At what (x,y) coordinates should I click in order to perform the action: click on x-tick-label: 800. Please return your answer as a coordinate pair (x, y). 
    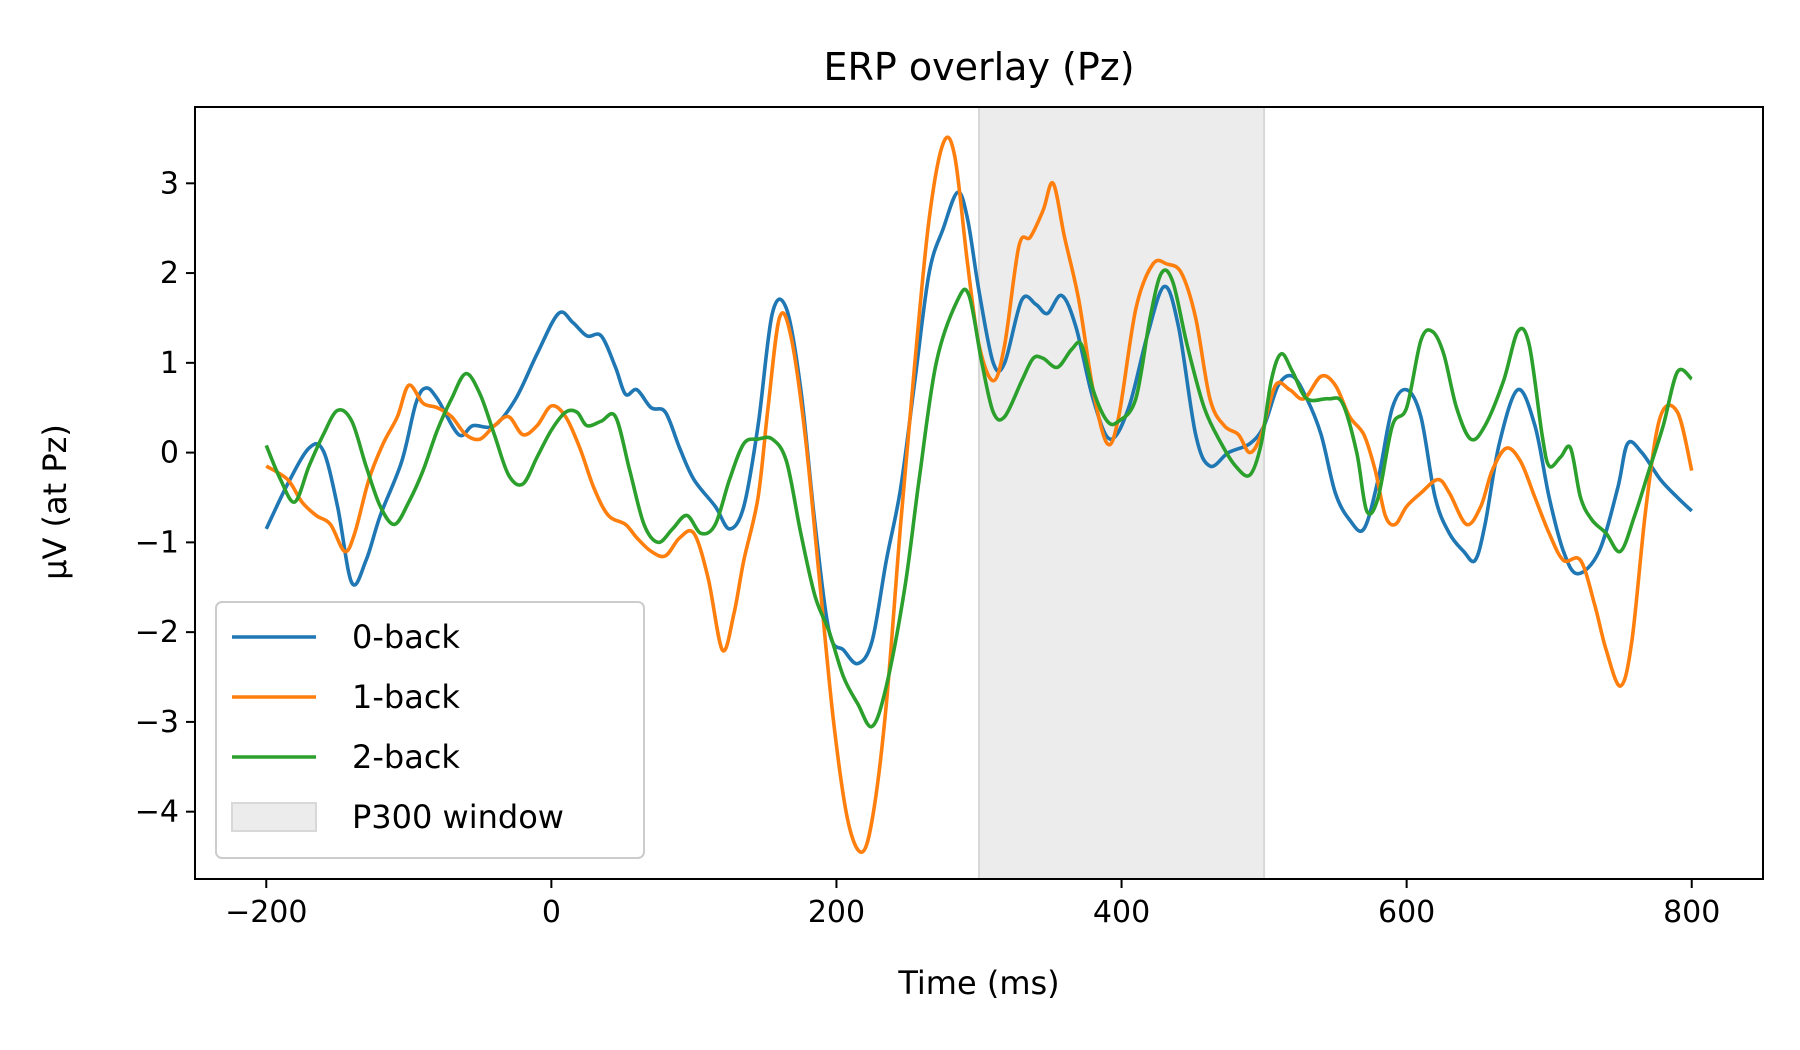
    Looking at the image, I should click on (1691, 912).